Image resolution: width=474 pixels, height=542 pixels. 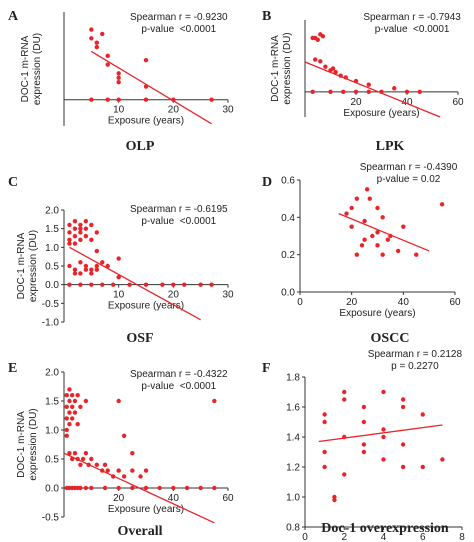 What do you see at coordinates (52, 460) in the screenshot?
I see `y-tick-label: 0.5` at bounding box center [52, 460].